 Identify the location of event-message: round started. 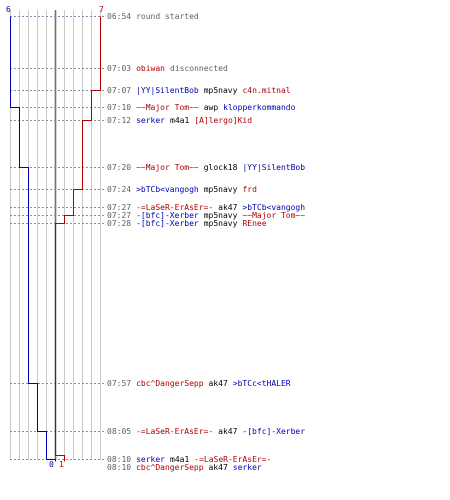
(167, 16).